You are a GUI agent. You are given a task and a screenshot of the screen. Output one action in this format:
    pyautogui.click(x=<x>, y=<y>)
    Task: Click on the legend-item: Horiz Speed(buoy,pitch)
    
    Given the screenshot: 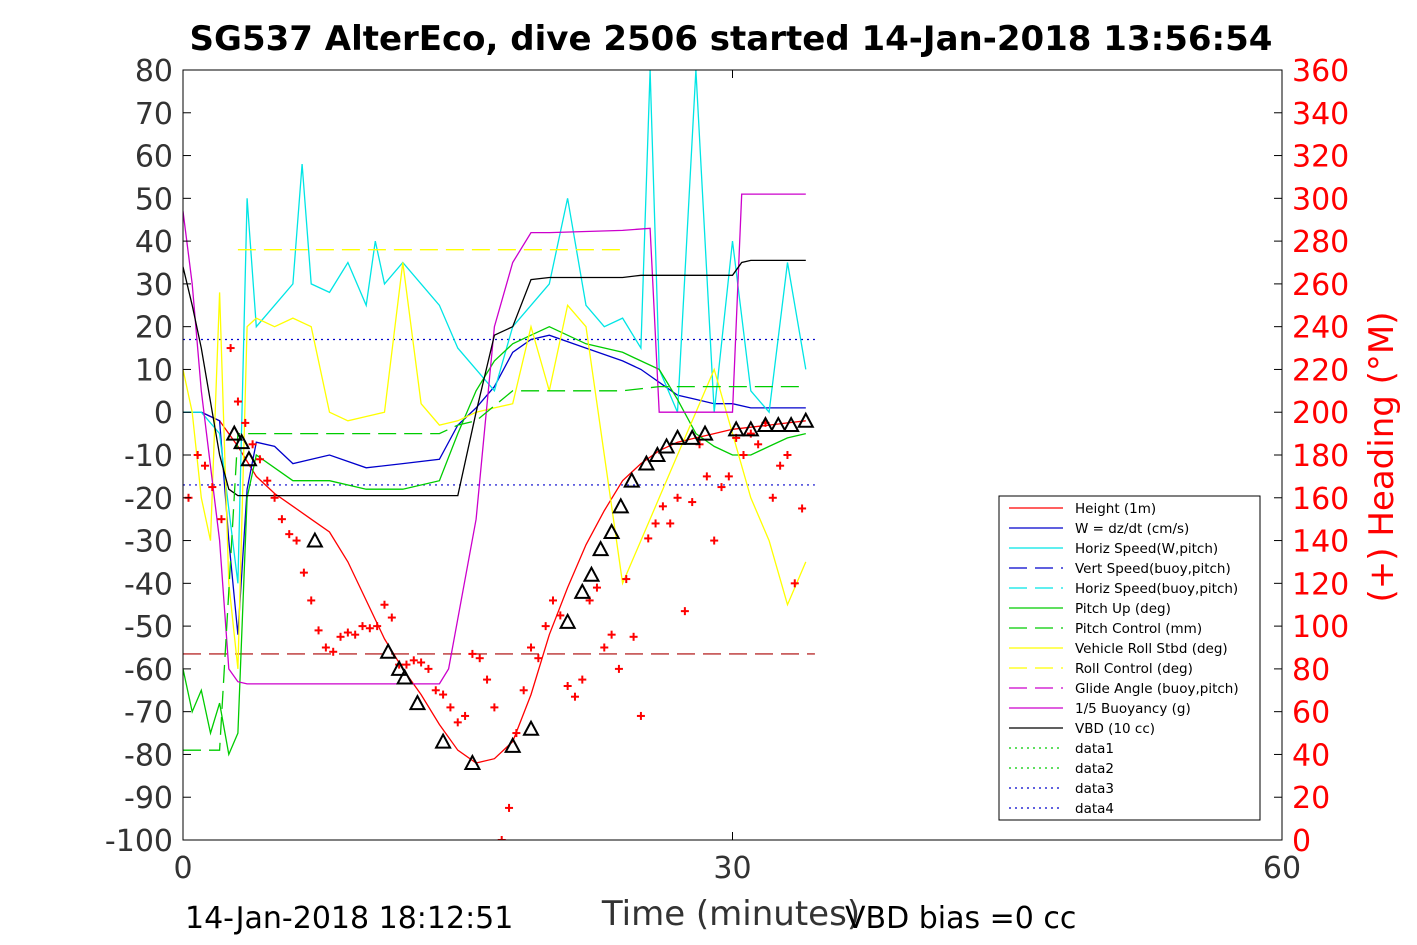 What is the action you would take?
    pyautogui.click(x=1123, y=589)
    